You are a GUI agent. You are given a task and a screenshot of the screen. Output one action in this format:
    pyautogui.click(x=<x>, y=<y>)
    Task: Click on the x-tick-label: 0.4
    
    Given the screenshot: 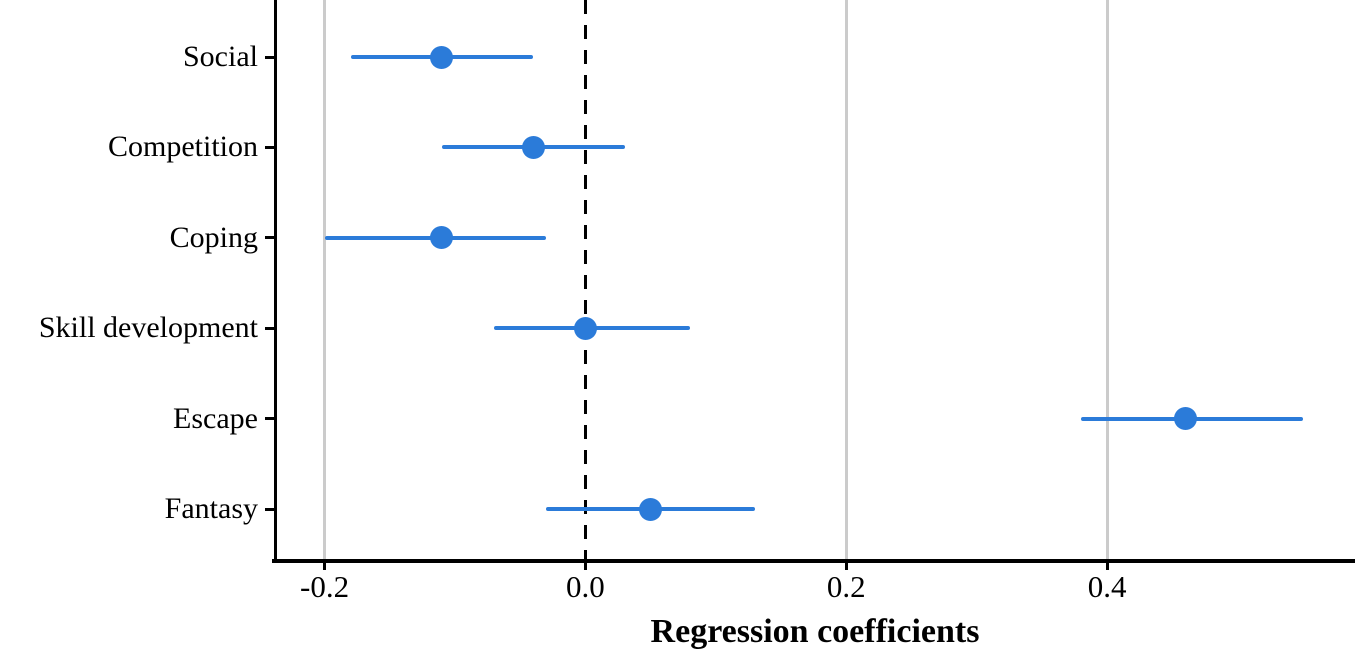 What is the action you would take?
    pyautogui.click(x=1107, y=586)
    